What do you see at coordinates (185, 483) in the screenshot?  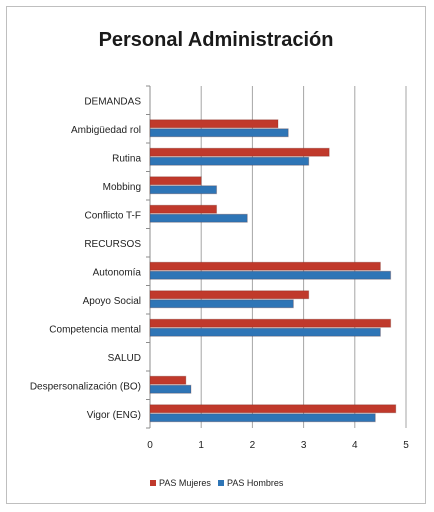 I see `legend-label: PAS Mujeres` at bounding box center [185, 483].